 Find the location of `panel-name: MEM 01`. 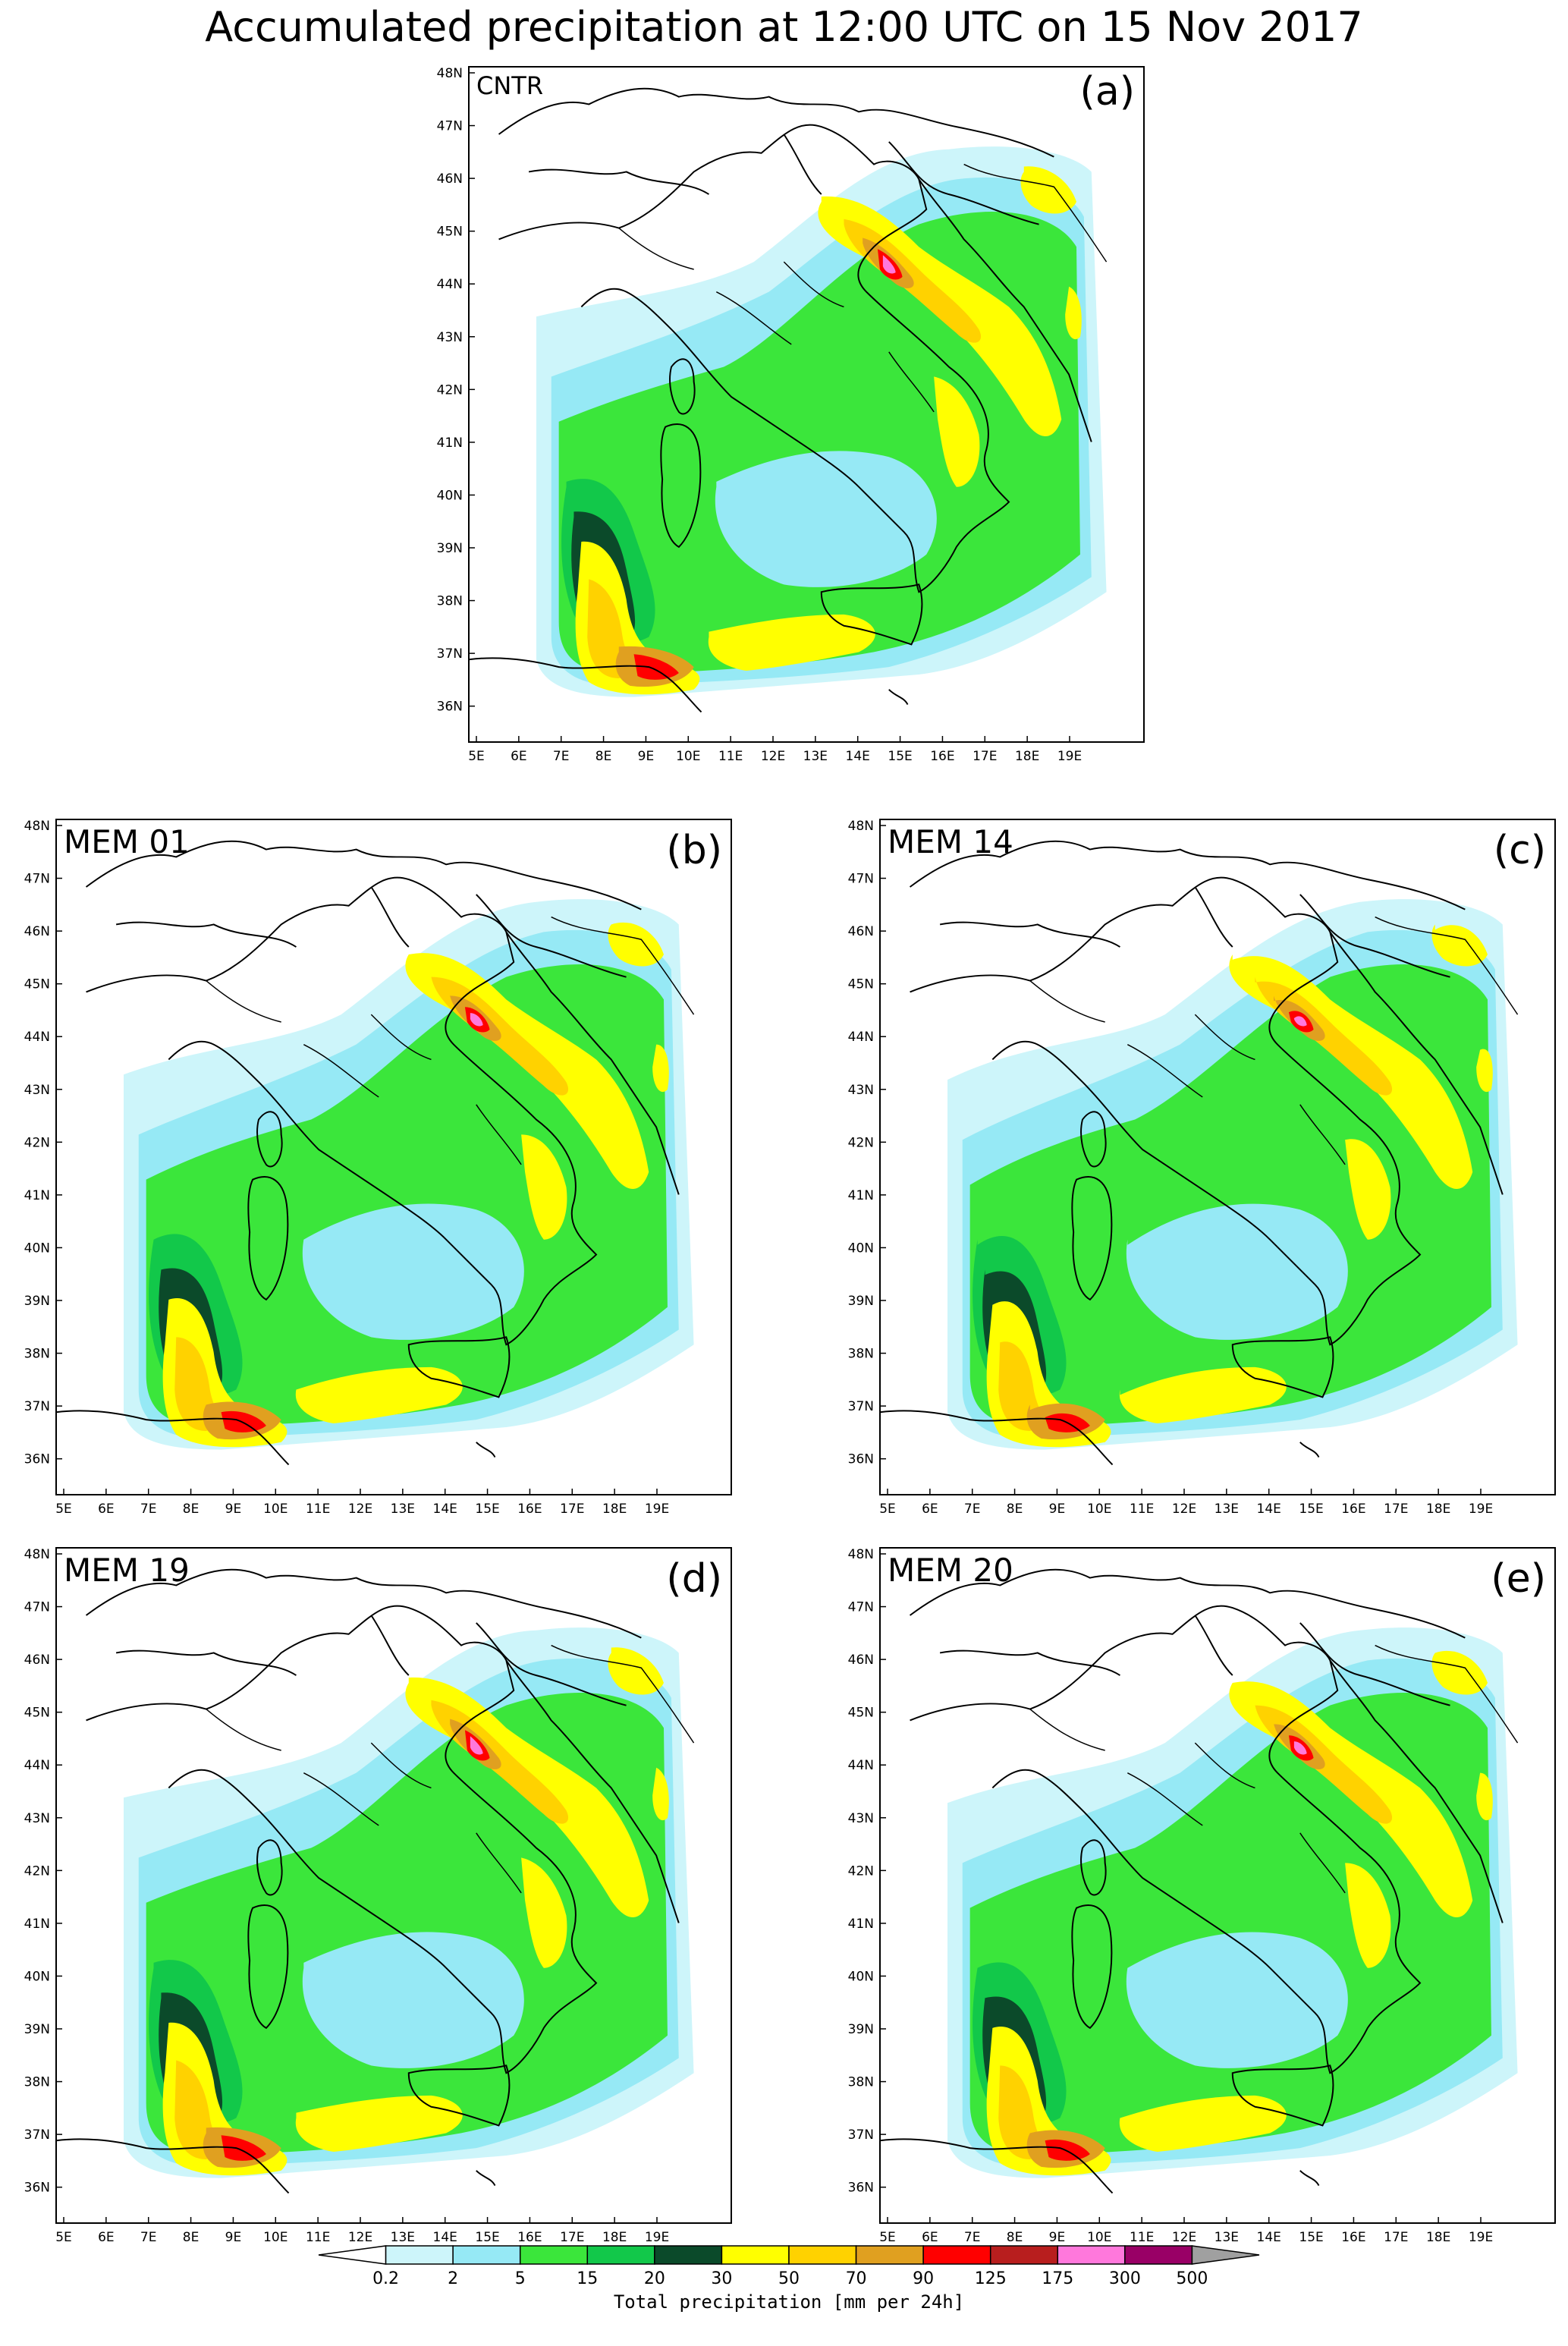

panel-name: MEM 01 is located at coordinates (127, 842).